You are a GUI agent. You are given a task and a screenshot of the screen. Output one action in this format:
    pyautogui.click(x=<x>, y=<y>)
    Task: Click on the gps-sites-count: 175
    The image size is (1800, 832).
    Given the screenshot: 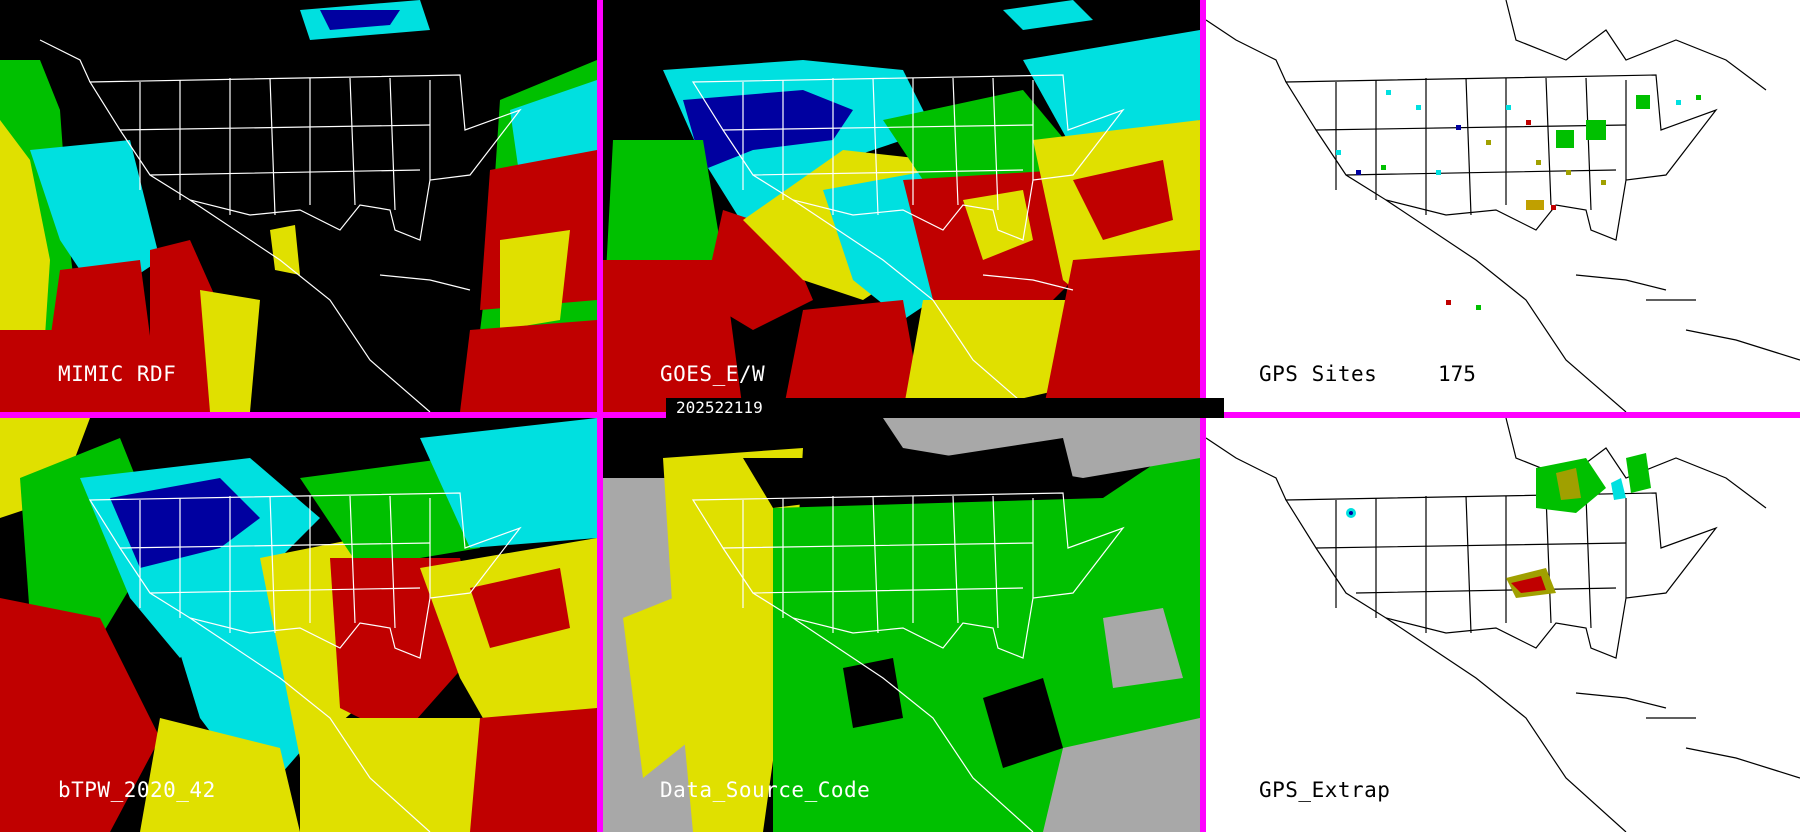 What is the action you would take?
    pyautogui.click(x=1457, y=374)
    